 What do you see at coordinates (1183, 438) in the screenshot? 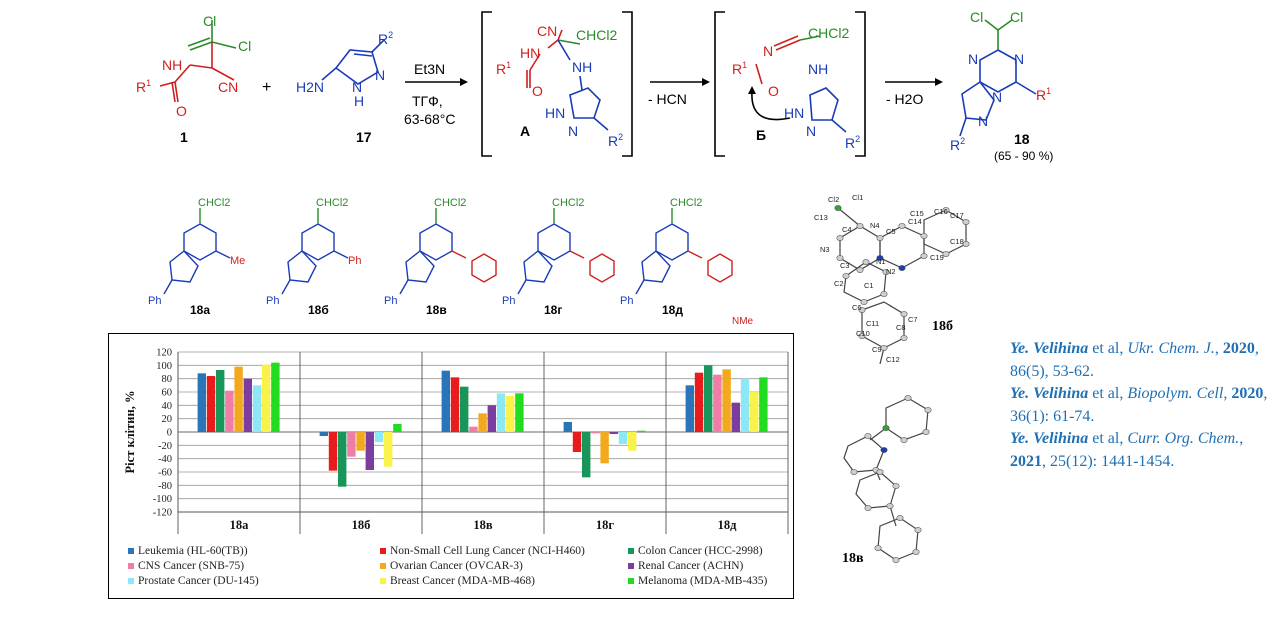
I see `reference-journal: Curr. Org. Chem.` at bounding box center [1183, 438].